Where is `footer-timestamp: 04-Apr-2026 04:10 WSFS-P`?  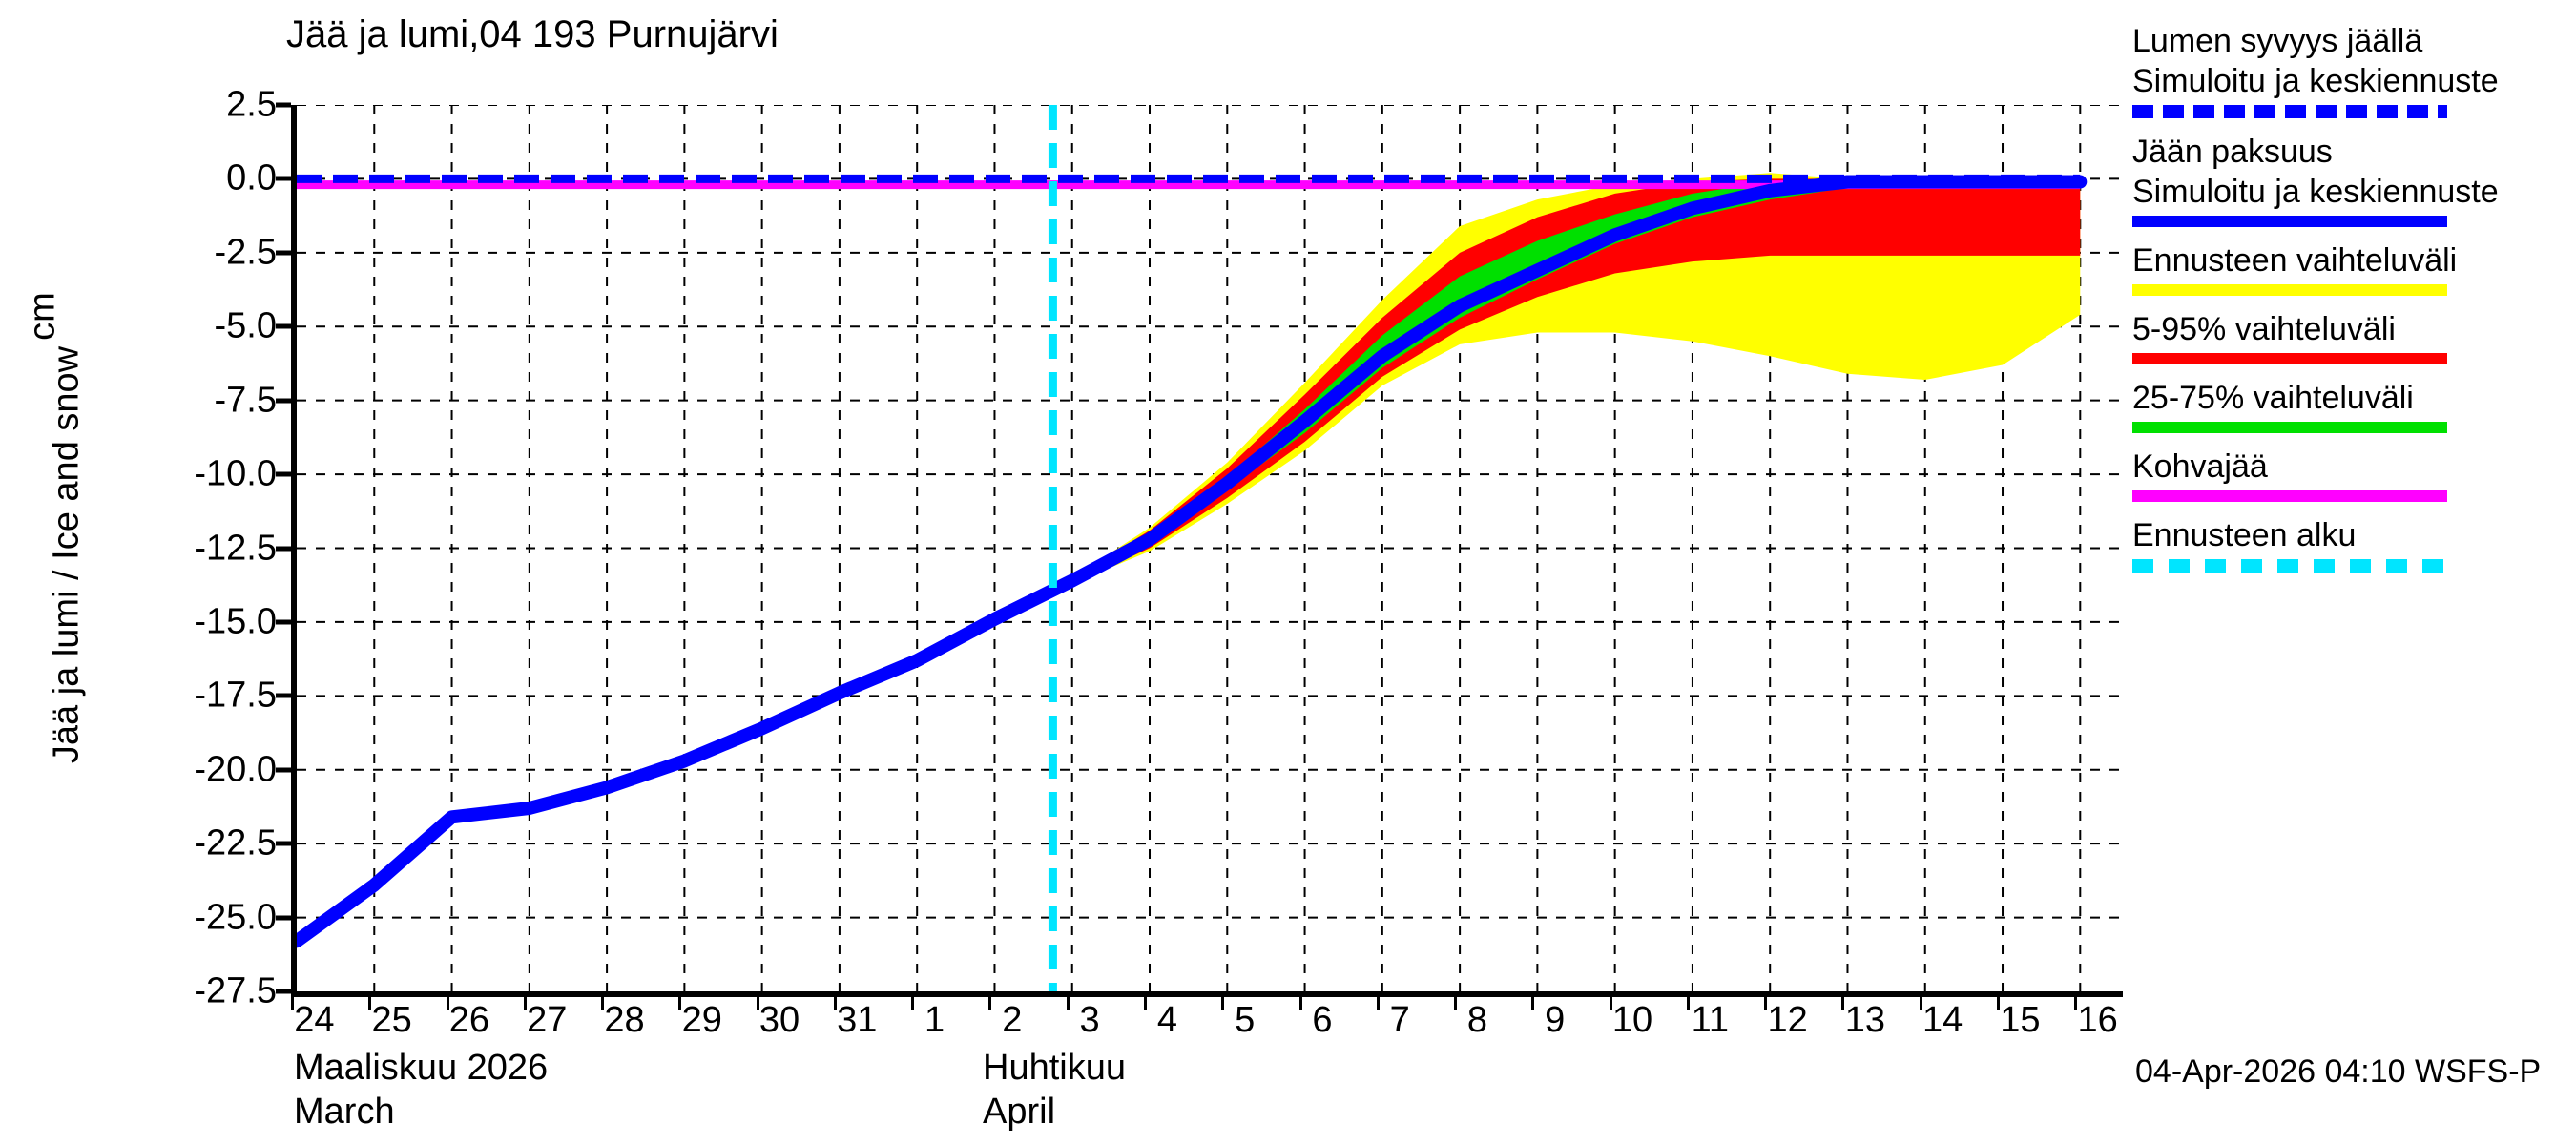
footer-timestamp: 04-Apr-2026 04:10 WSFS-P is located at coordinates (2338, 1071).